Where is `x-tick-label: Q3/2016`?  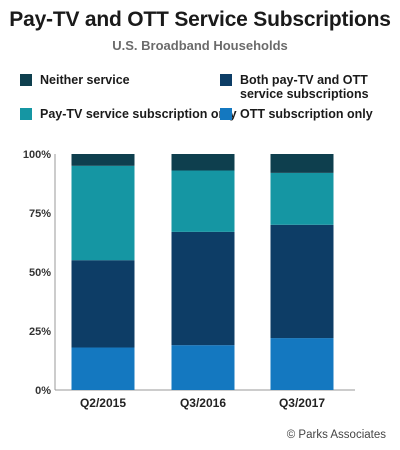
x-tick-label: Q3/2016 is located at coordinates (203, 403).